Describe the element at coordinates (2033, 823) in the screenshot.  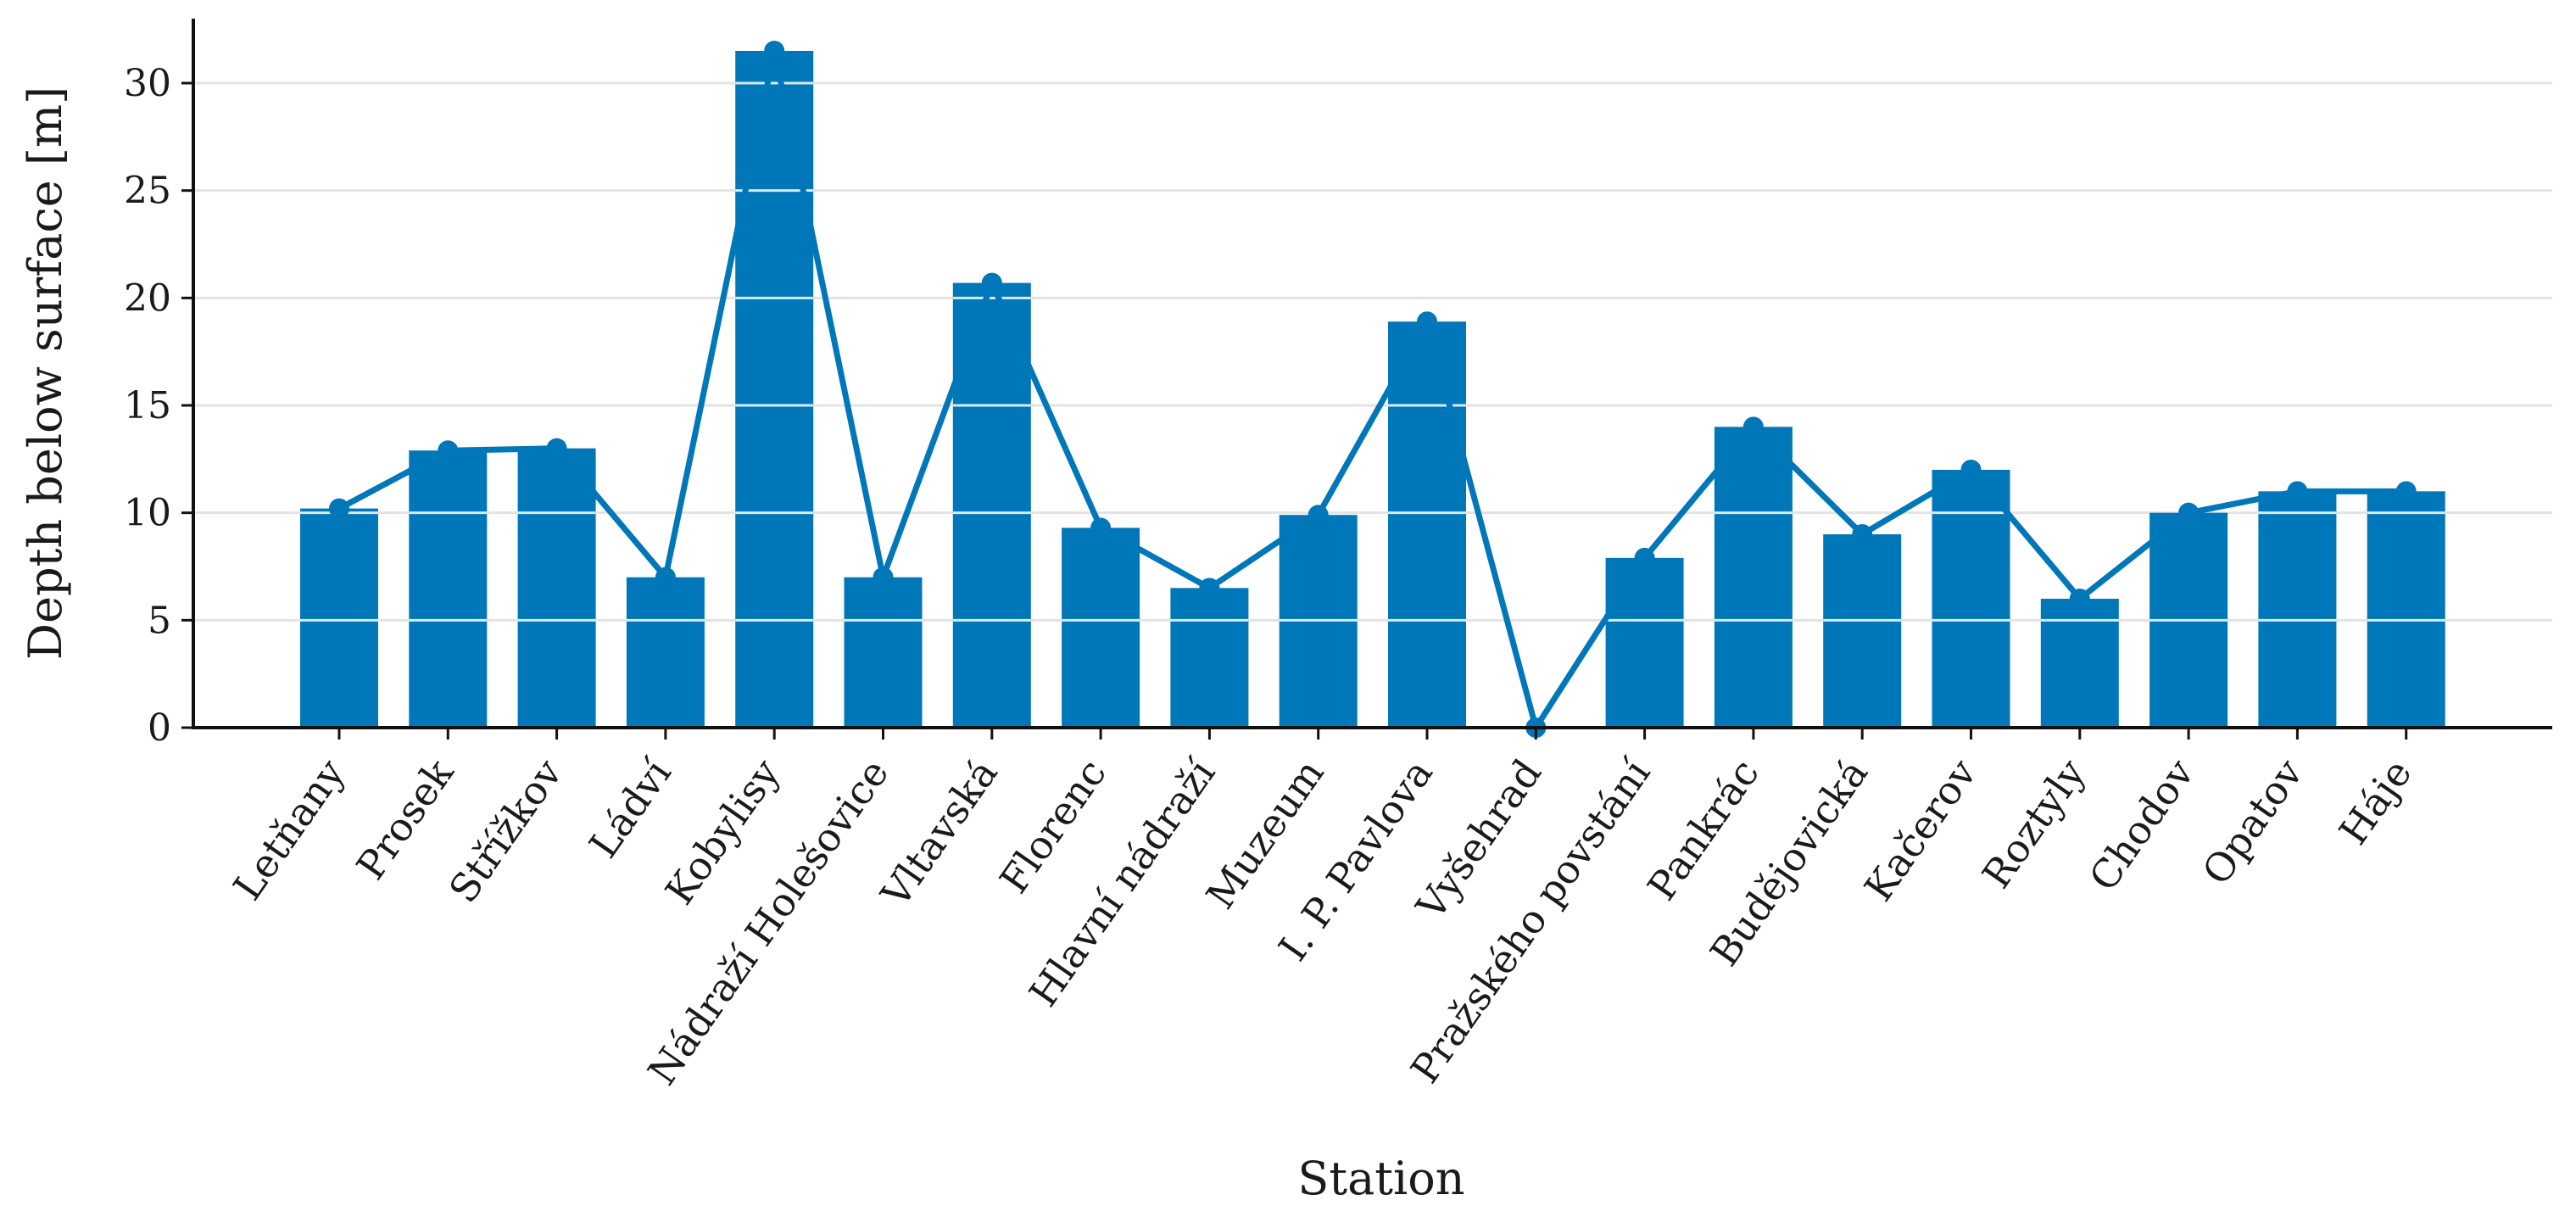
I see `x-tick-label: Roztyly` at that location.